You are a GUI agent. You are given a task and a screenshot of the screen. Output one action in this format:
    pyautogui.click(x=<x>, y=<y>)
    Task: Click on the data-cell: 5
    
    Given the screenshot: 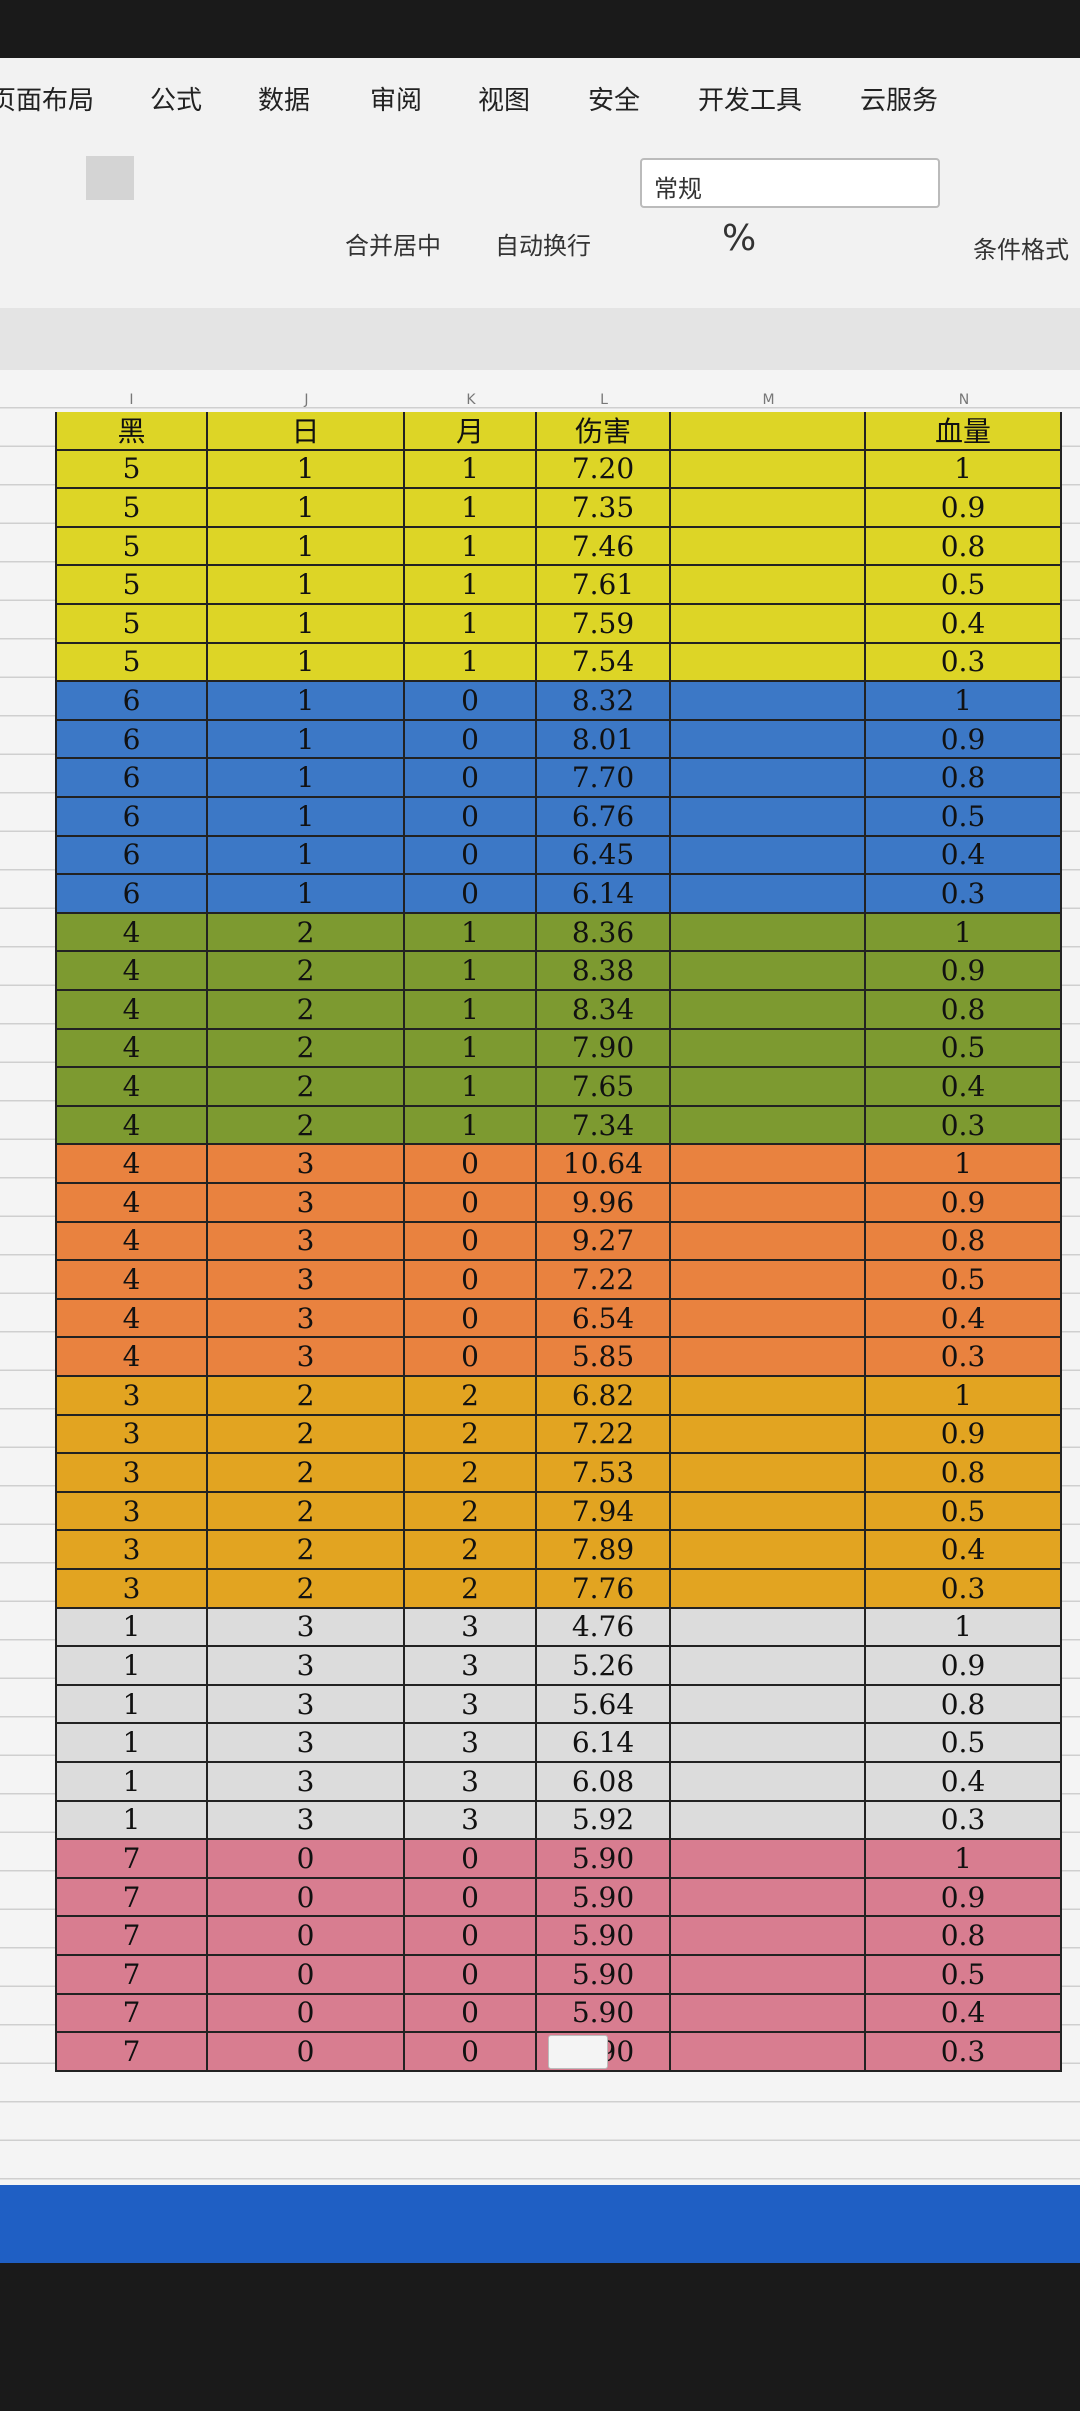 What is the action you would take?
    pyautogui.click(x=131, y=547)
    